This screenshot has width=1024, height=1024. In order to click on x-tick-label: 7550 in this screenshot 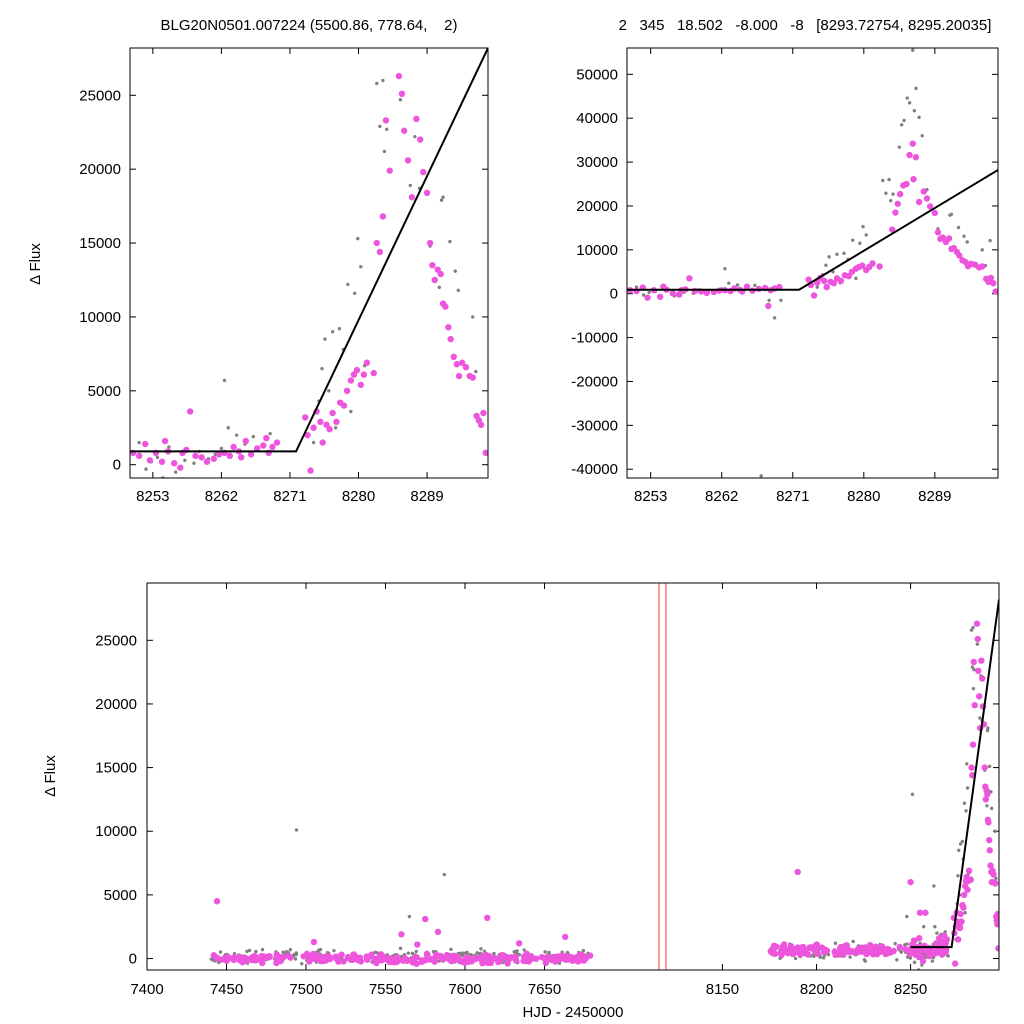, I will do `click(385, 989)`.